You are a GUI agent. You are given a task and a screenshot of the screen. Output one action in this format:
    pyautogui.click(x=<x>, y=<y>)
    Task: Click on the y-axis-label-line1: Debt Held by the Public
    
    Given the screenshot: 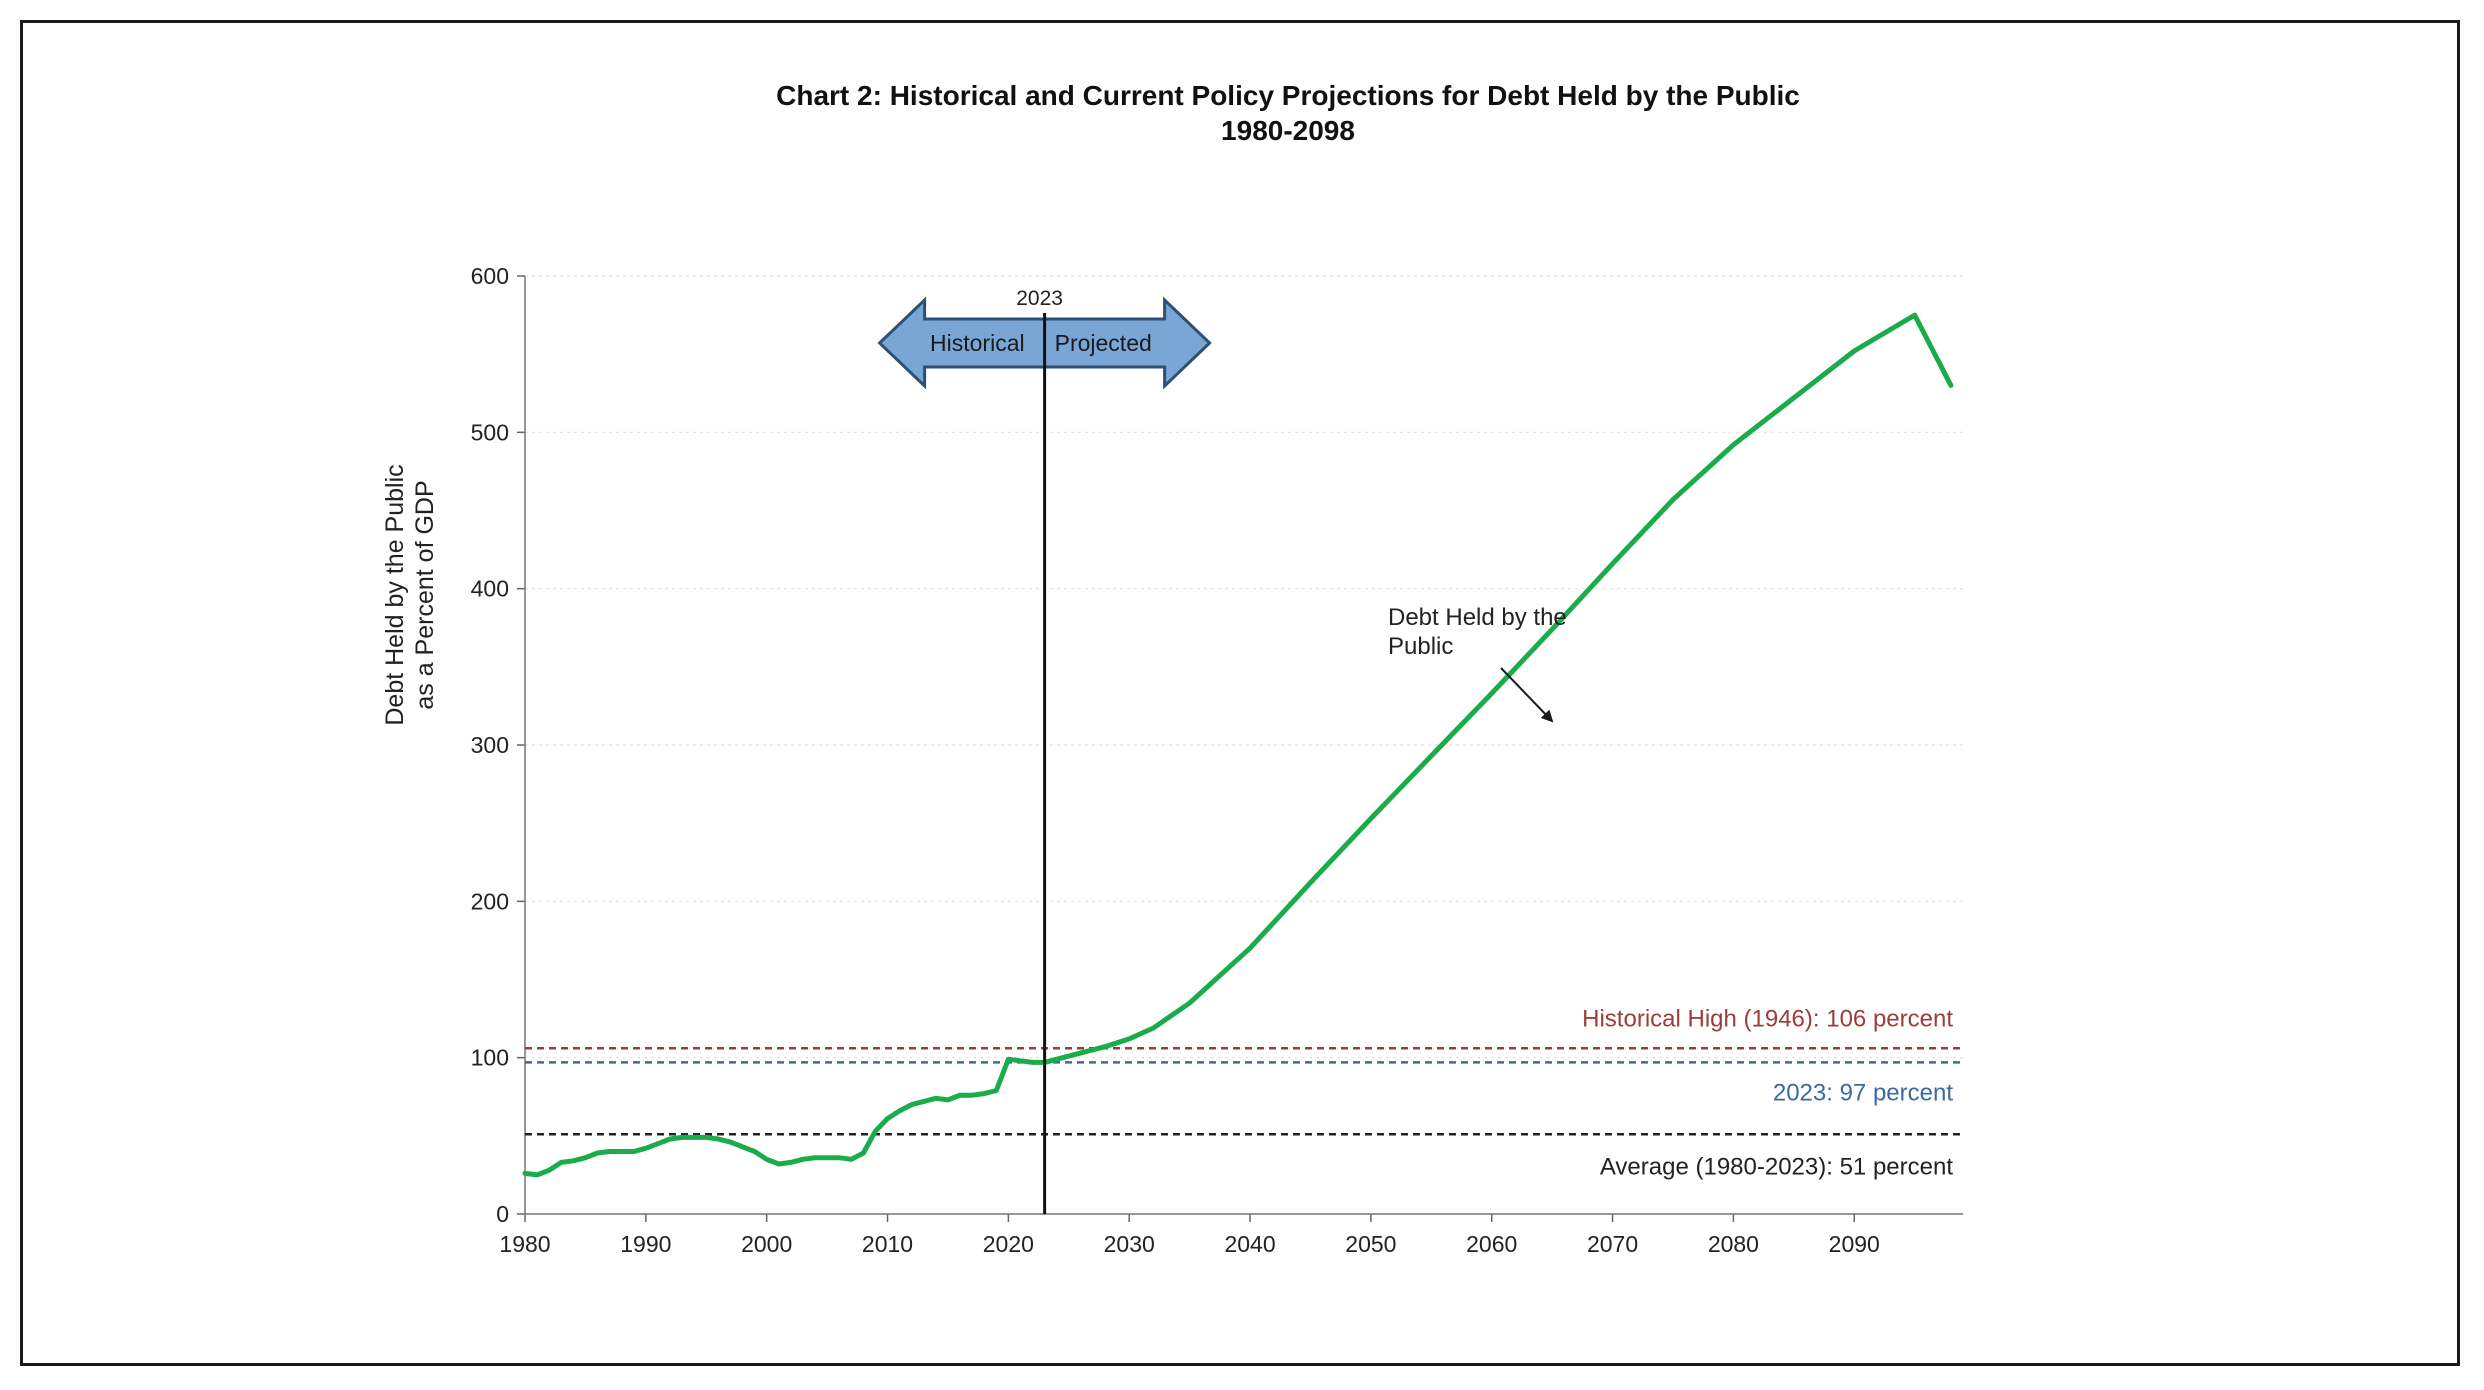 What is the action you would take?
    pyautogui.click(x=395, y=594)
    